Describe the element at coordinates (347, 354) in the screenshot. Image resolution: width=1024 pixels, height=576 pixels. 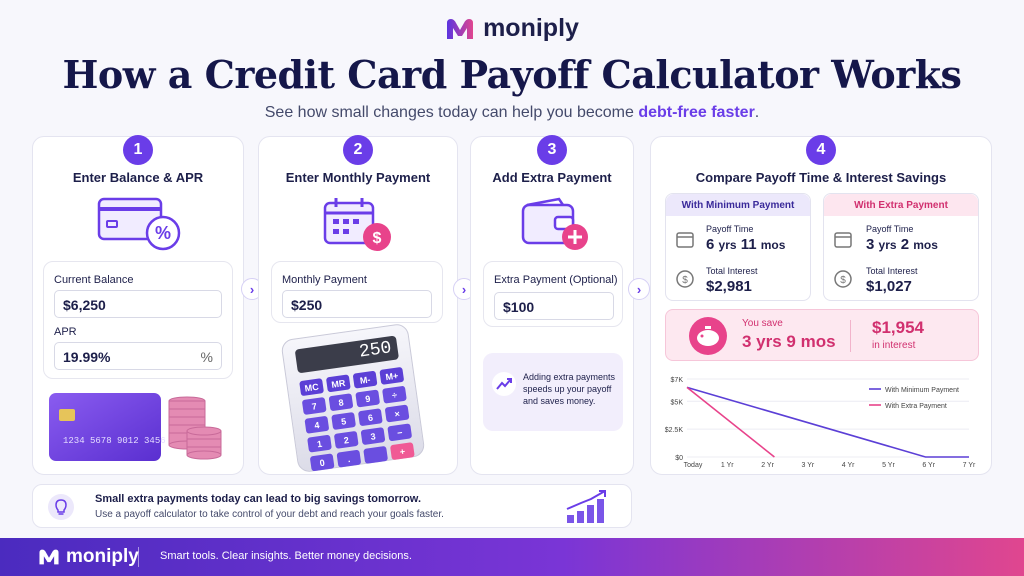
I see `calculator-display: 250` at that location.